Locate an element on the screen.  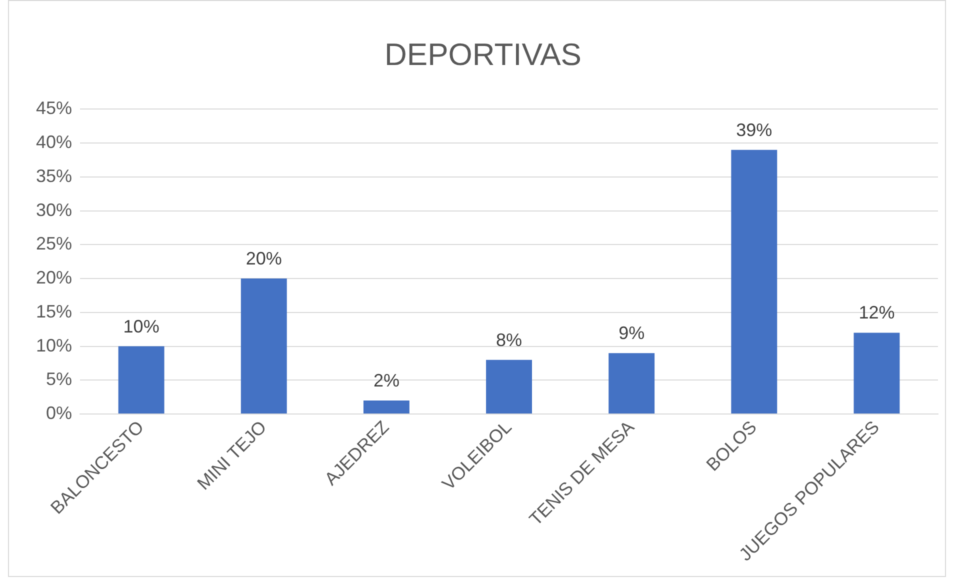
y-tick-label: 5% is located at coordinates (59, 379).